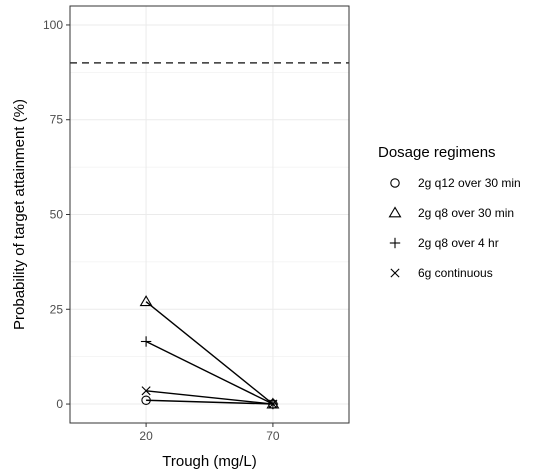 This screenshot has height=476, width=555. Describe the element at coordinates (437, 152) in the screenshot. I see `legend-title: Dosage regimens` at that location.